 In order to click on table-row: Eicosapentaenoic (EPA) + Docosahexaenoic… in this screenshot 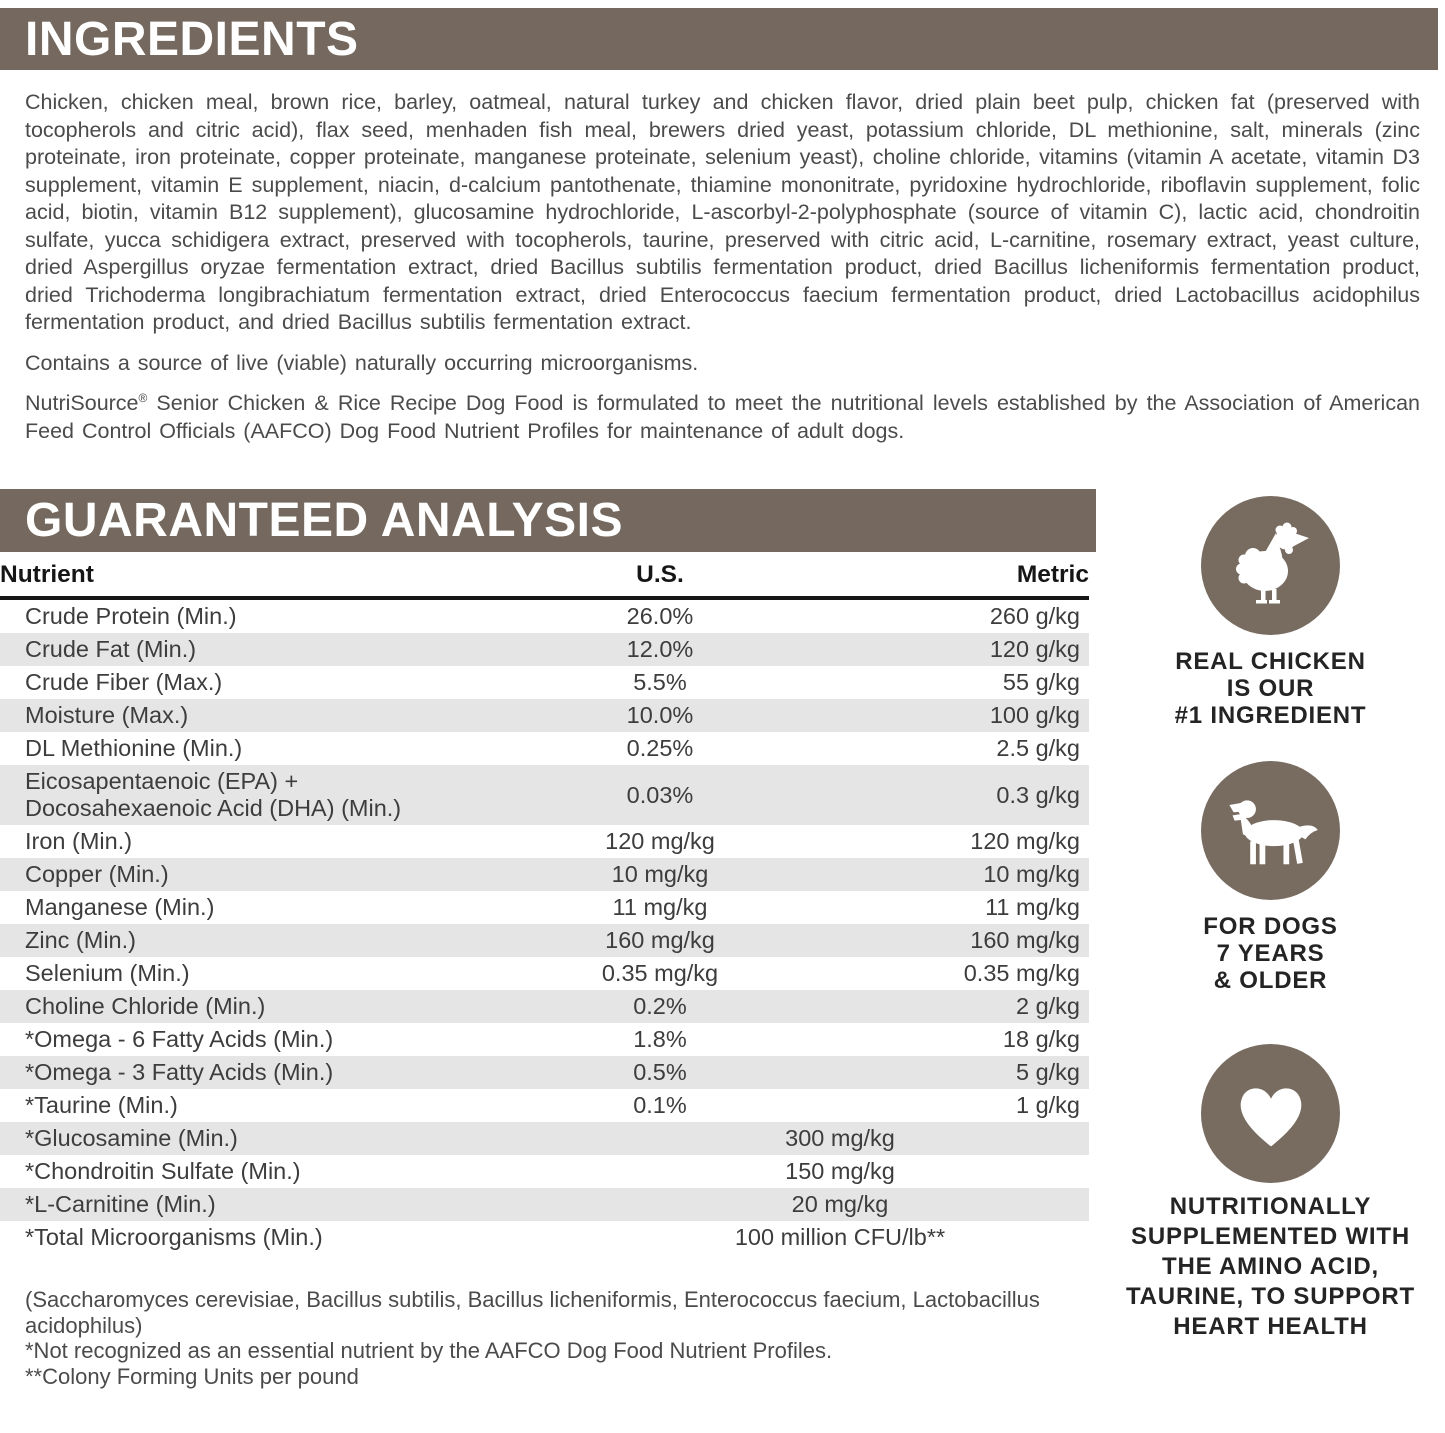, I will do `click(544, 795)`.